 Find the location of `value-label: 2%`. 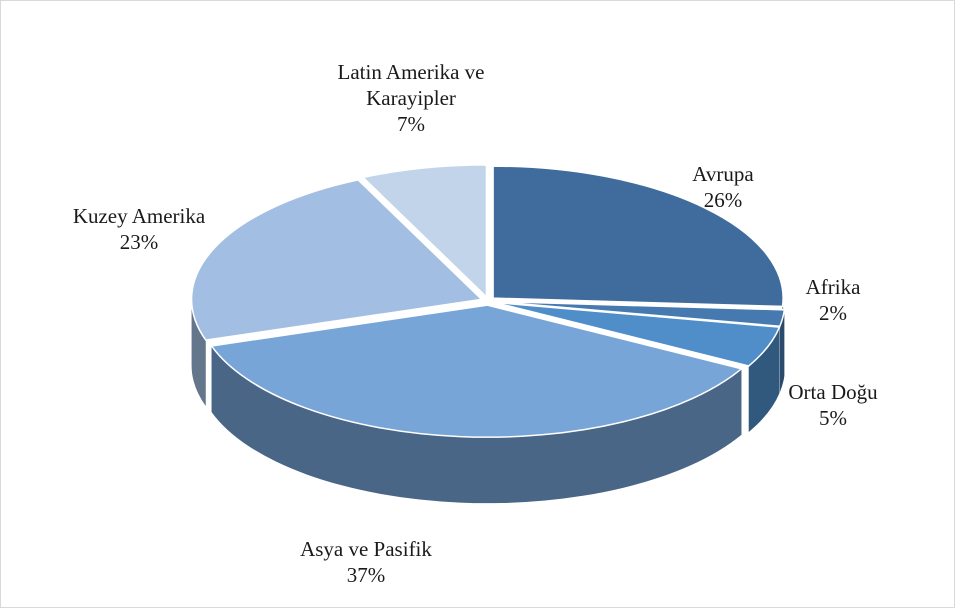

value-label: 2% is located at coordinates (833, 313).